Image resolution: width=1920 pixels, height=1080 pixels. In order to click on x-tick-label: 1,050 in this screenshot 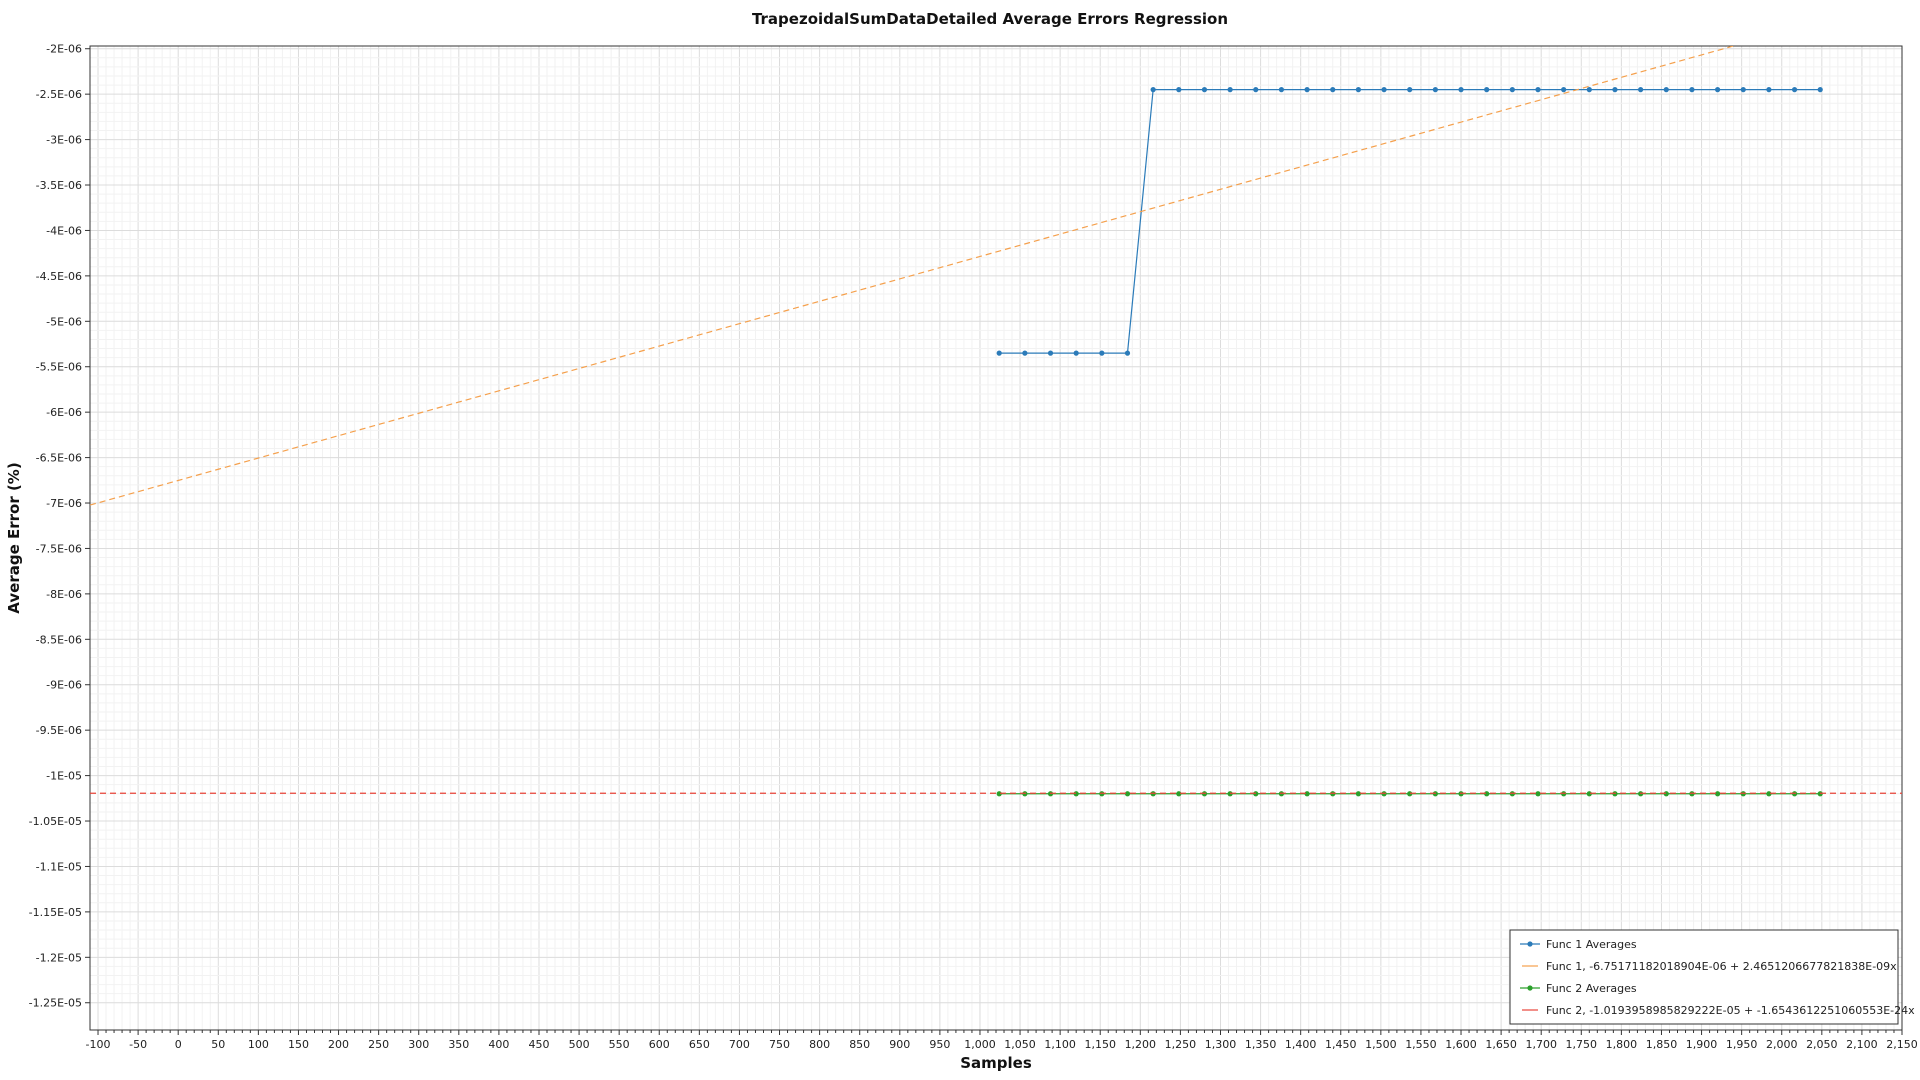, I will do `click(1020, 1044)`.